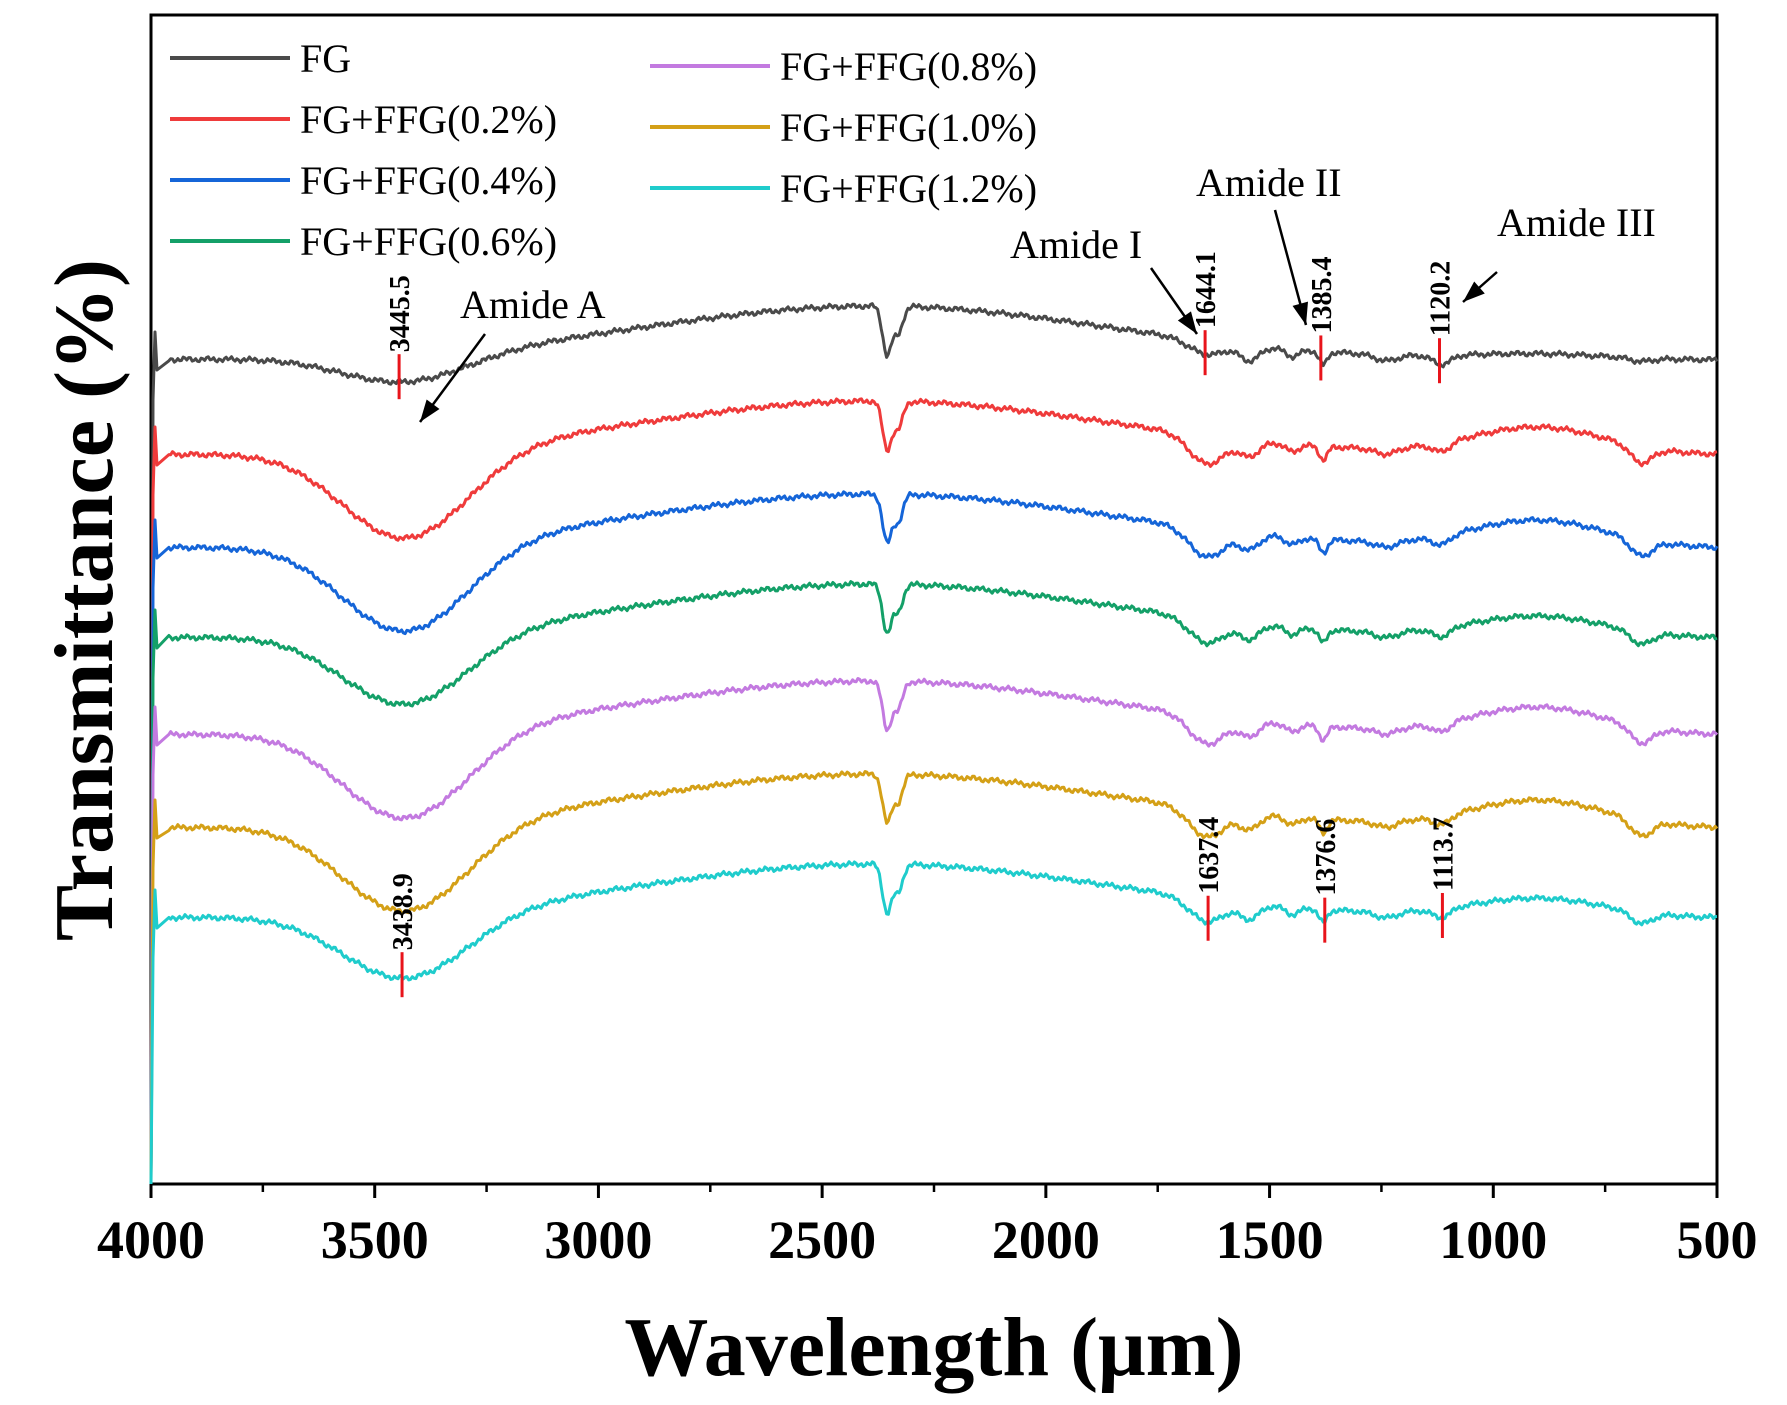 The image size is (1787, 1405). Describe the element at coordinates (533, 304) in the screenshot. I see `annotation-label: Amide A` at that location.